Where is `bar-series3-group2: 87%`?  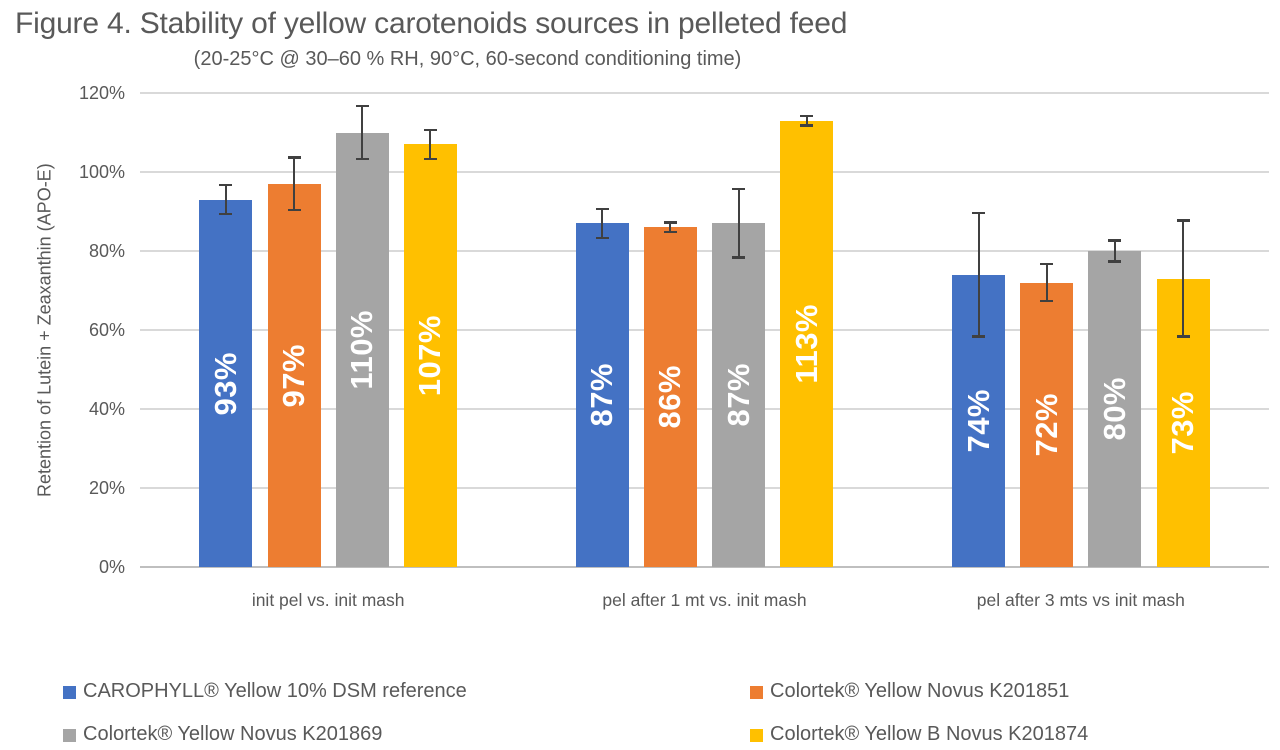 bar-series3-group2: 87% is located at coordinates (739, 395).